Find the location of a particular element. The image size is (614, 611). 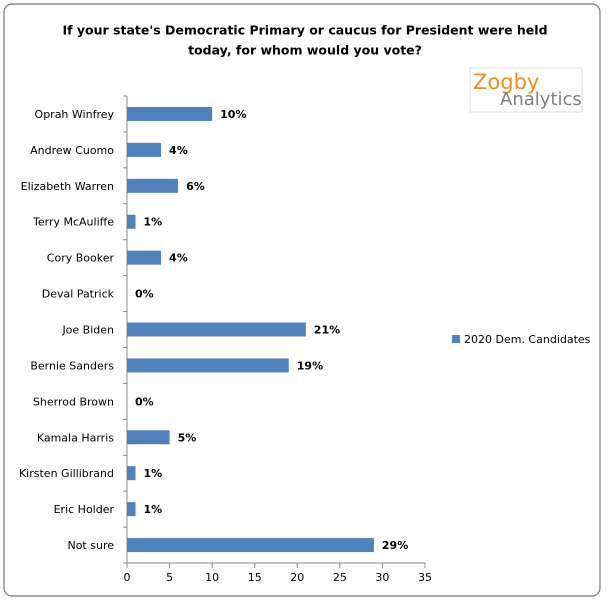

x-tick-label: 30 is located at coordinates (382, 577).